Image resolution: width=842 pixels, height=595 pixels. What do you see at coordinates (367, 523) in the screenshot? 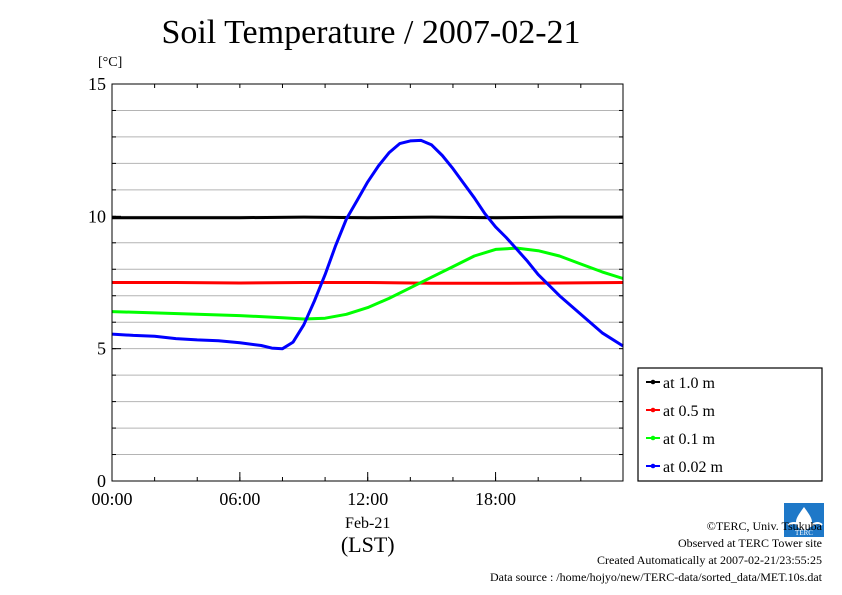
I see `x-date-label: Feb-21` at bounding box center [367, 523].